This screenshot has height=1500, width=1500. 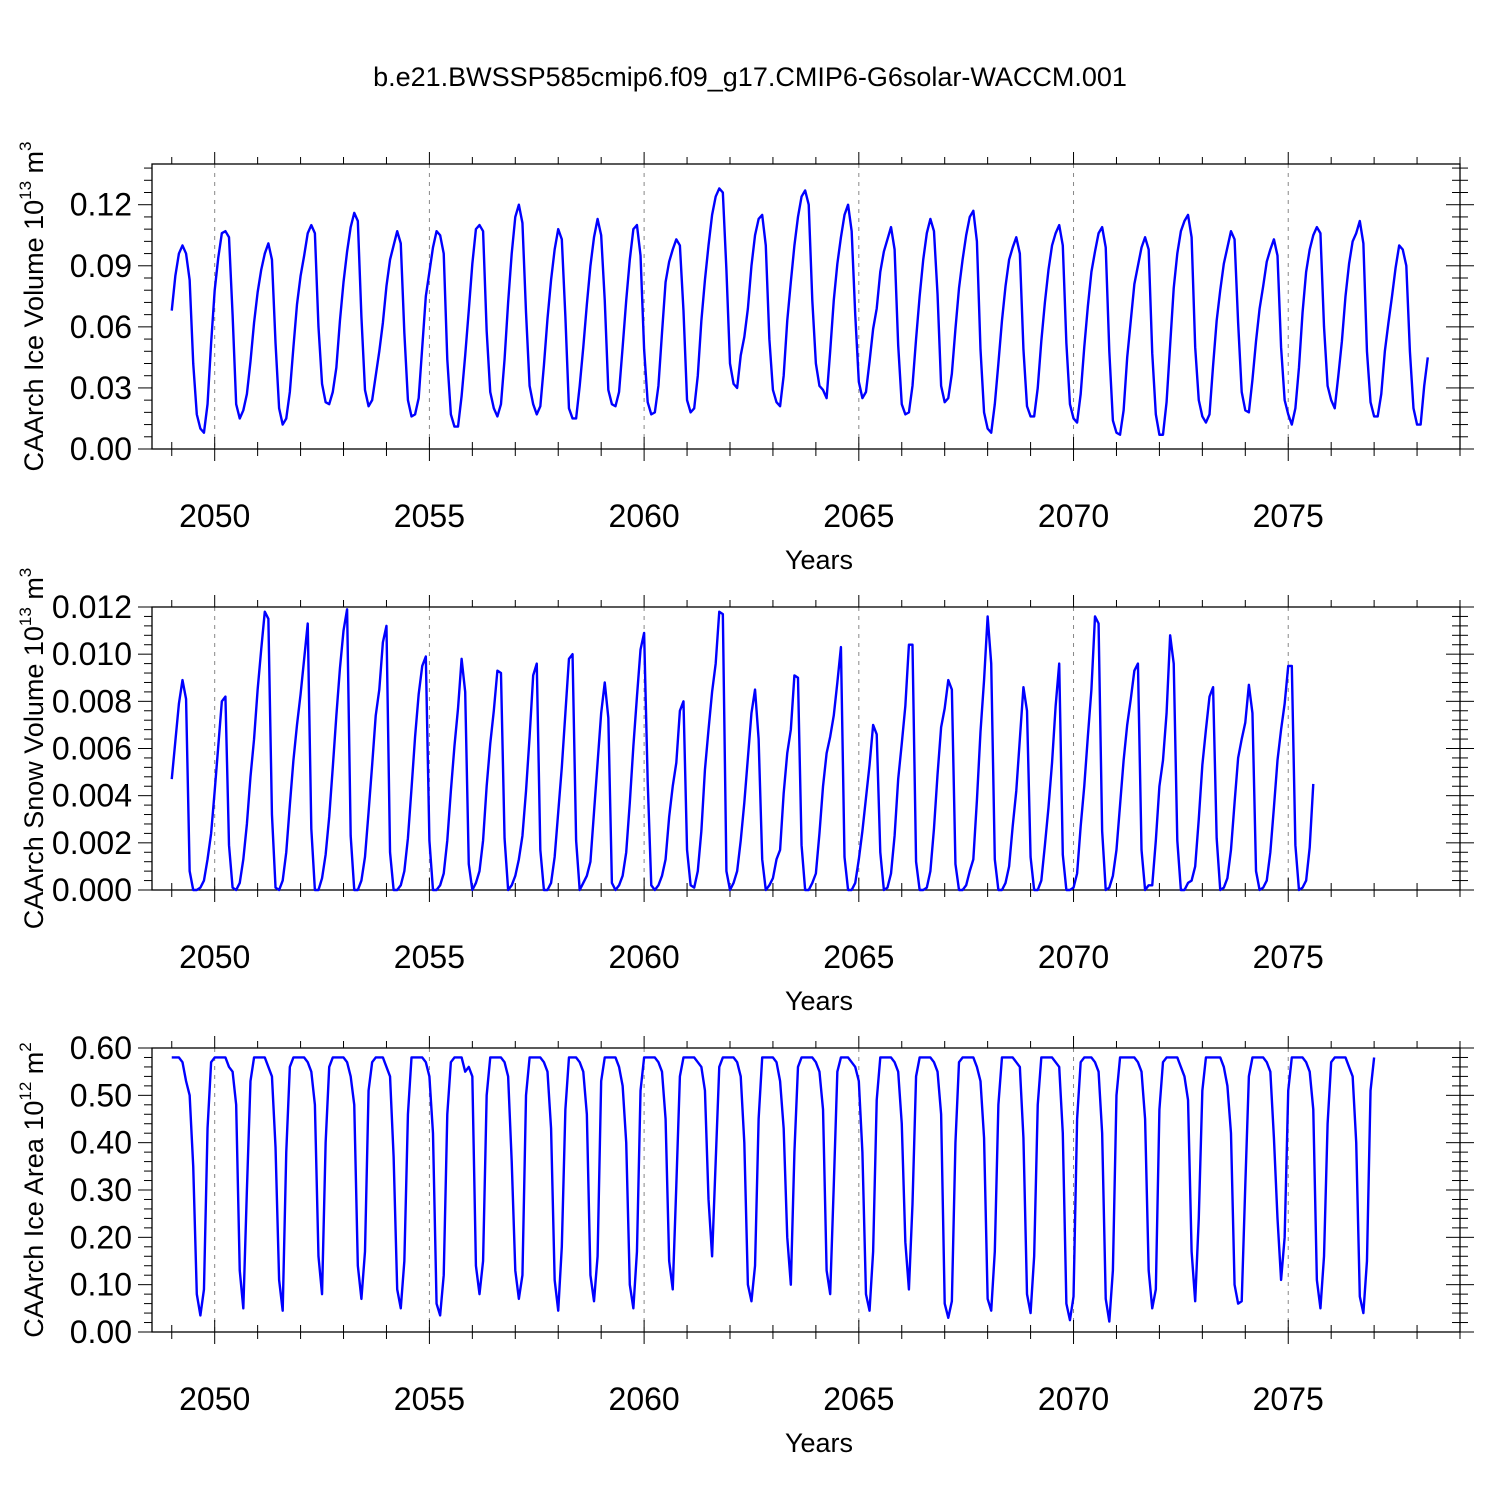 I want to click on y-tick-label: 0.002, so click(x=92, y=843).